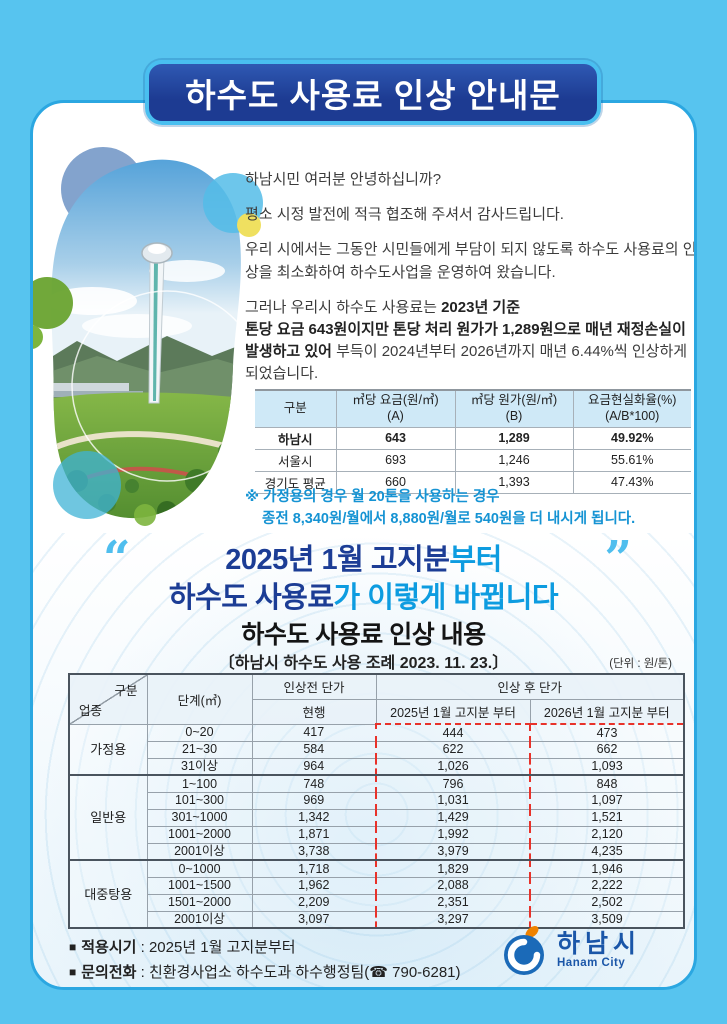 The image size is (727, 1024). Describe the element at coordinates (395, 409) in the screenshot. I see `cmp-col-header: ㎥당 요금(원/㎥) (A)` at that location.